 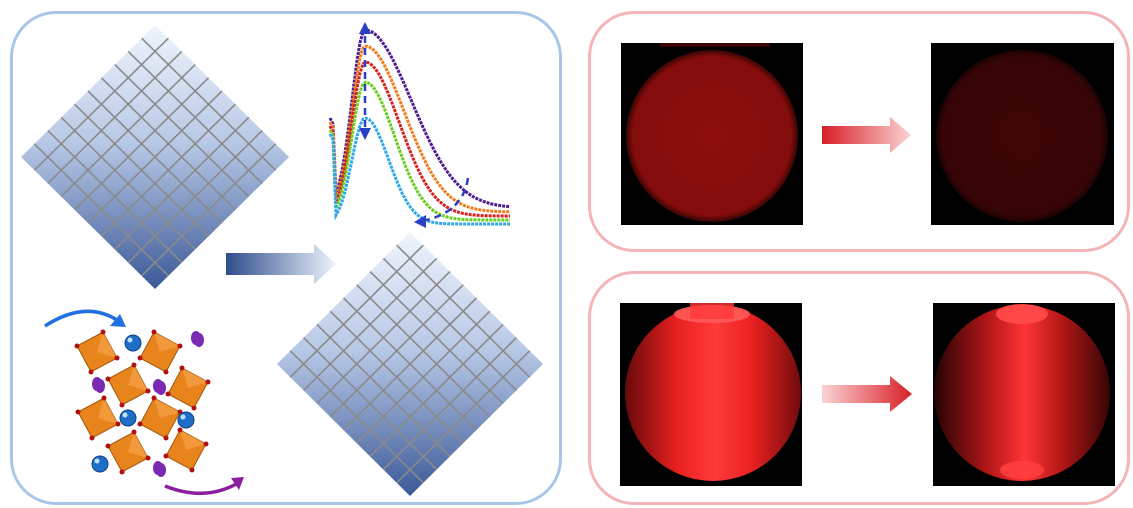 I want to click on pl-image-before-bright, so click(x=711, y=394).